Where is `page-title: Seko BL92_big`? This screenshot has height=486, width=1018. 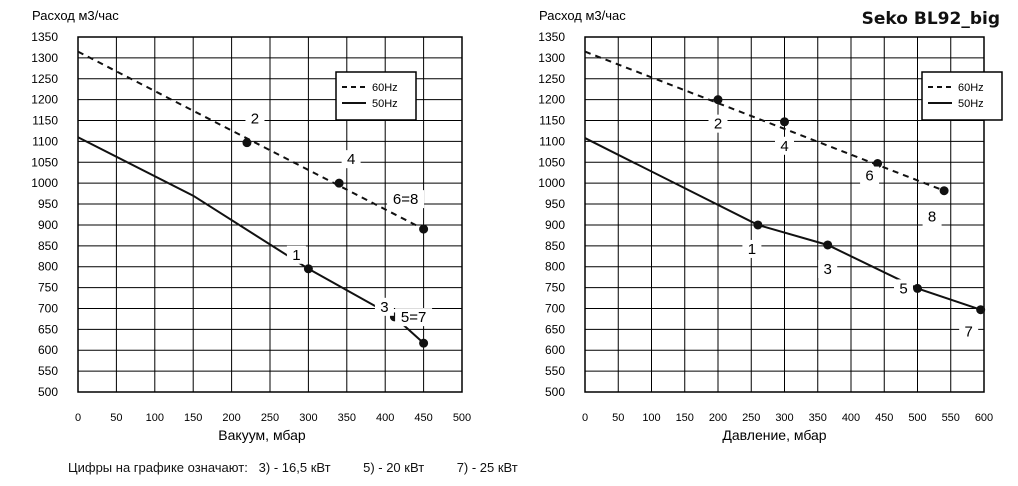
page-title: Seko BL92_big is located at coordinates (930, 19).